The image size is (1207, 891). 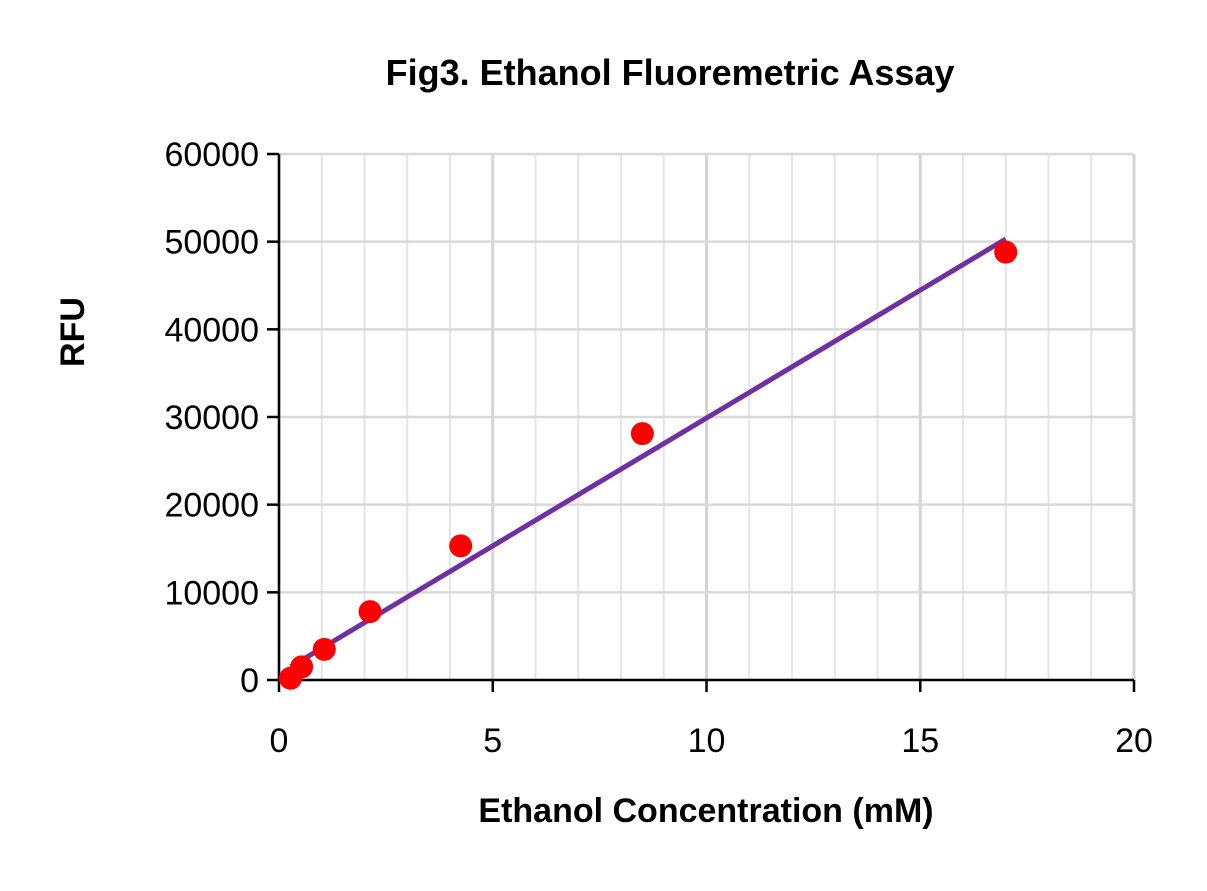 I want to click on y-tick-label: 0, so click(x=249, y=681).